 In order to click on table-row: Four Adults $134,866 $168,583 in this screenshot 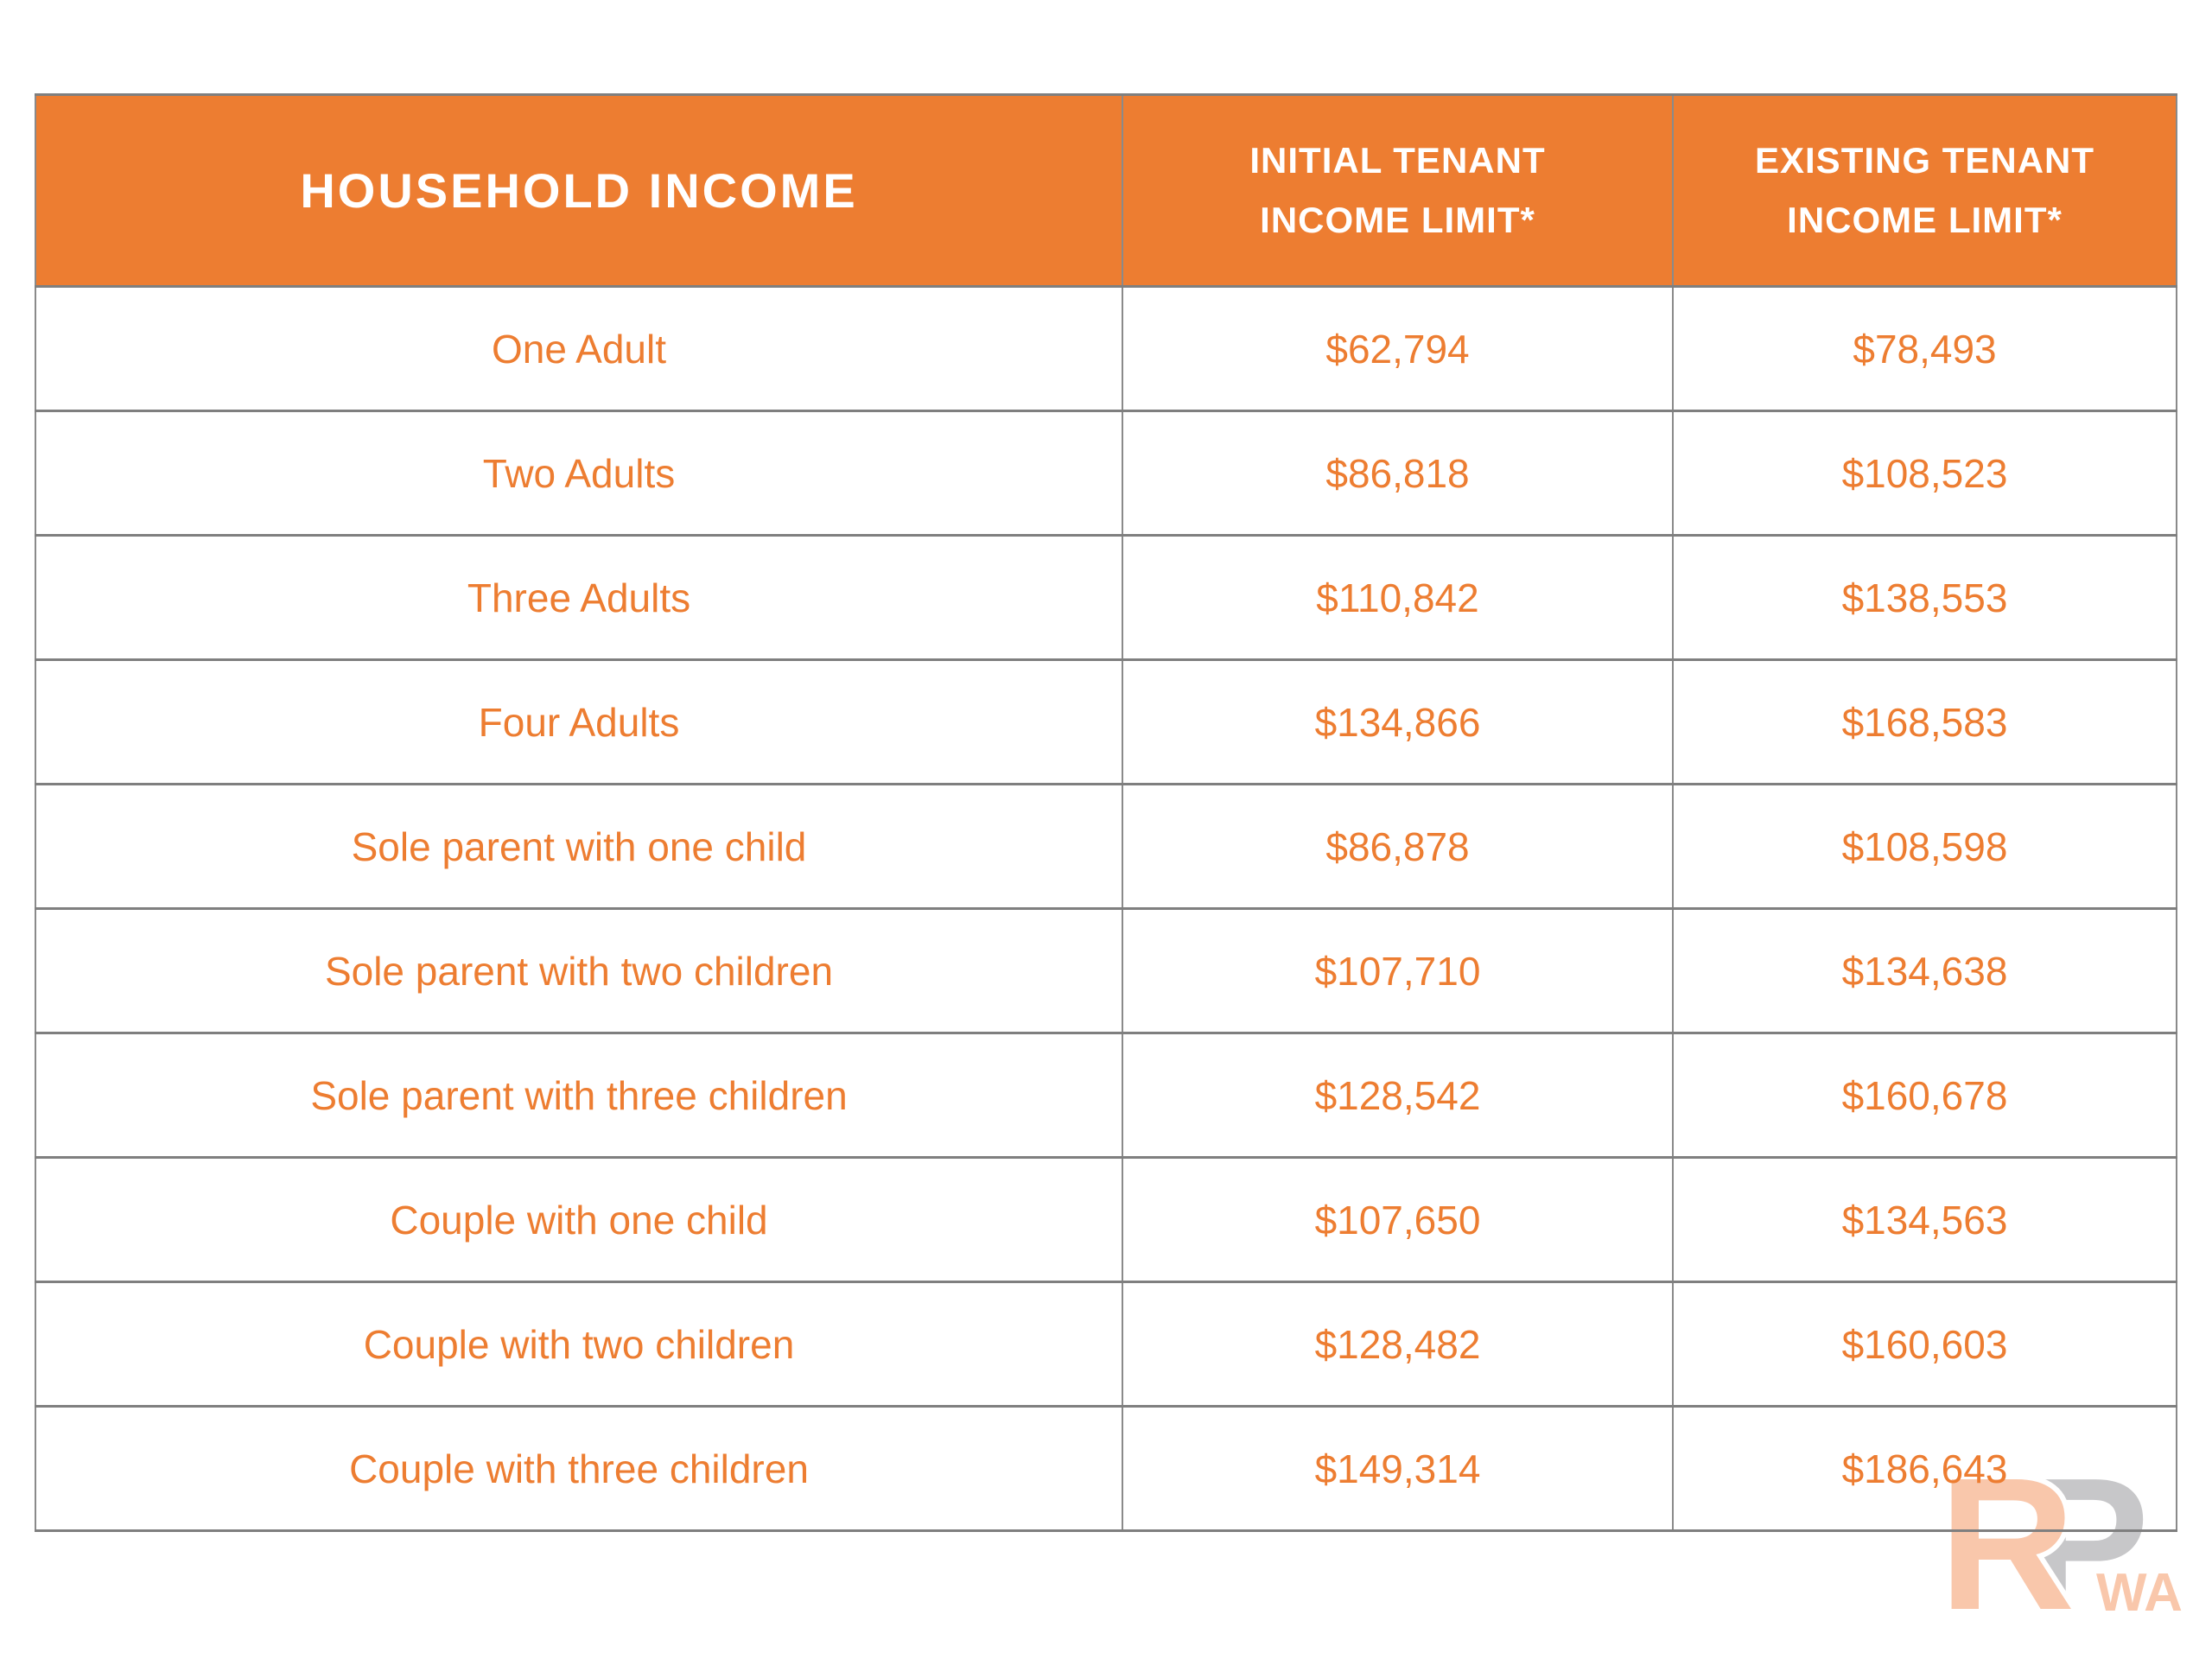, I will do `click(1106, 721)`.